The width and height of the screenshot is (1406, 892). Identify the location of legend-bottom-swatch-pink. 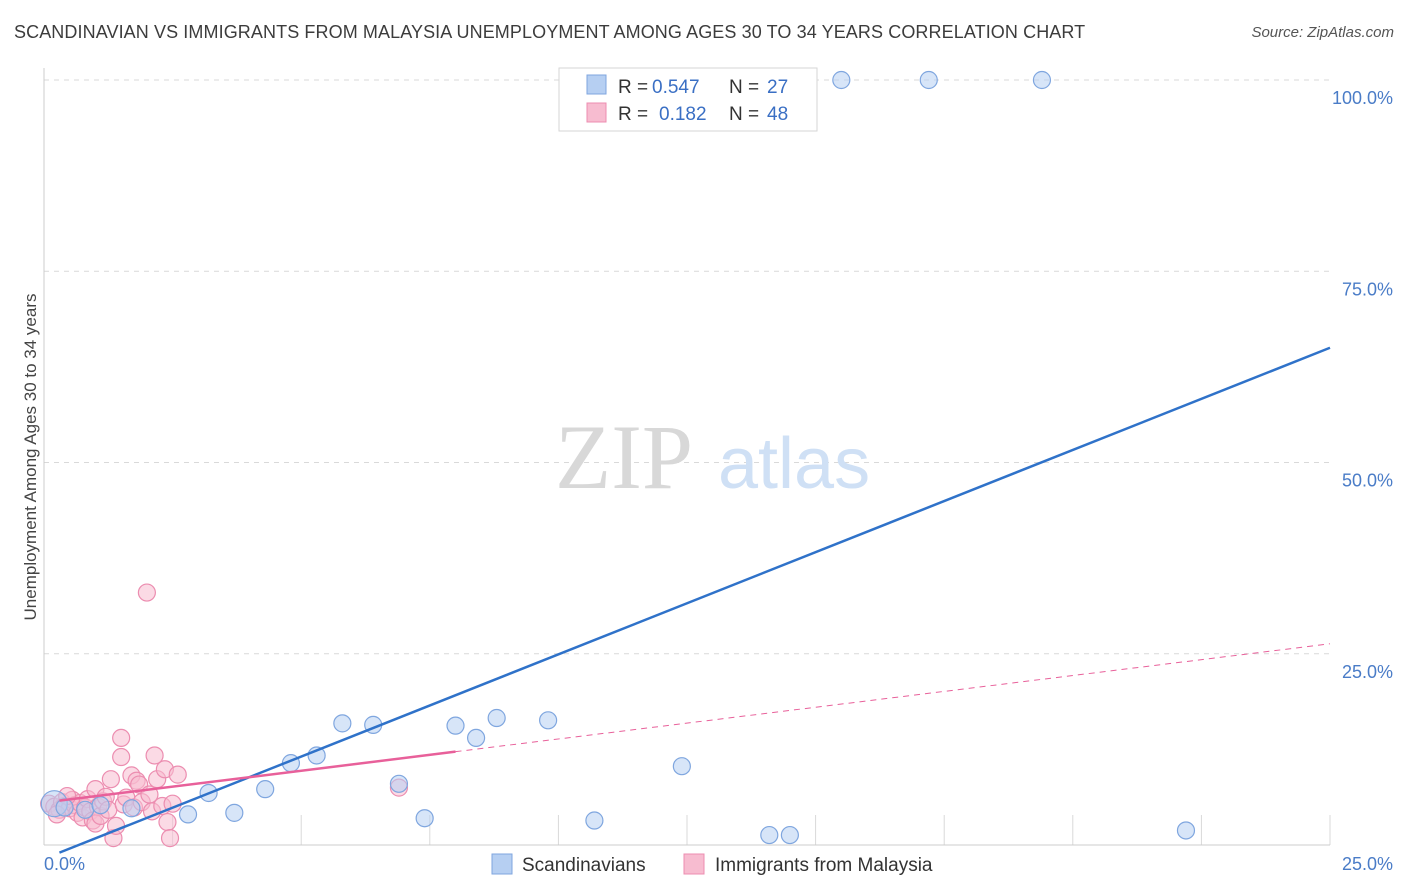
(694, 864).